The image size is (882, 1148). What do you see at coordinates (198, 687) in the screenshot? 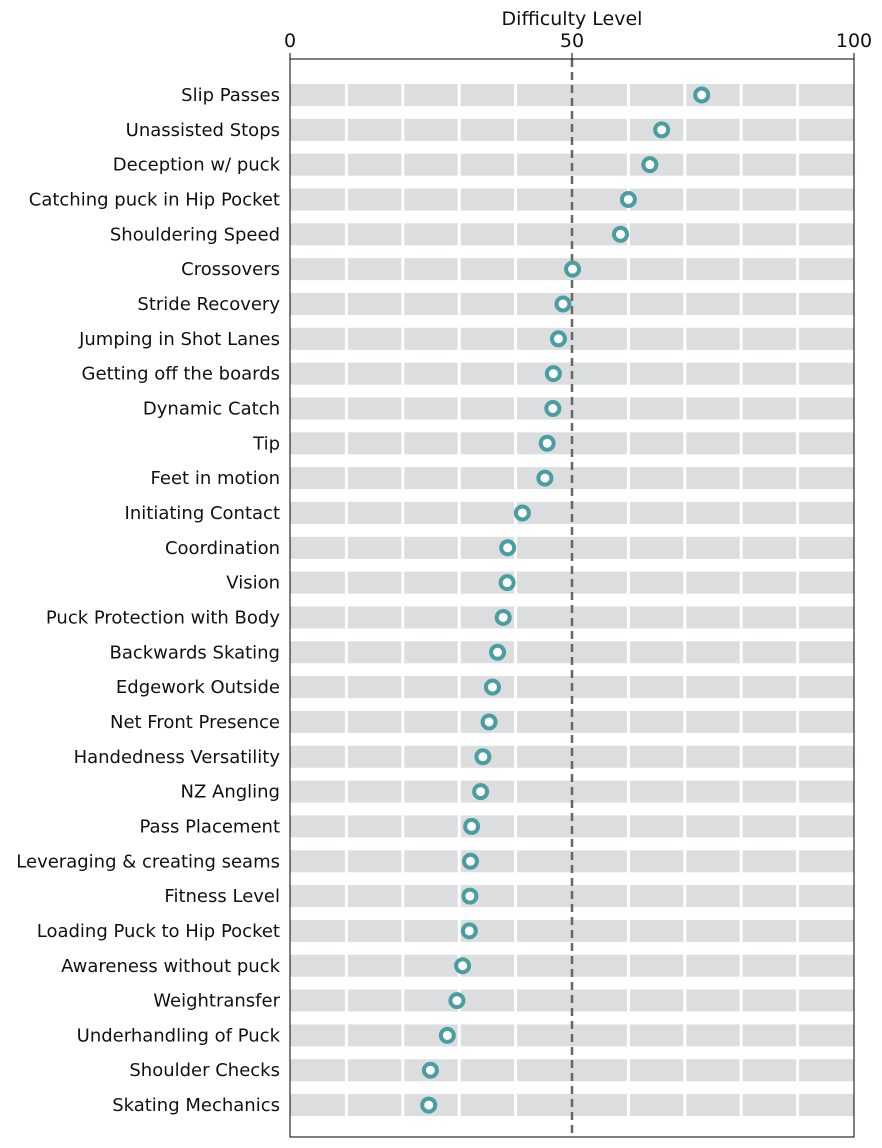
I see `category-label: Edgework Outside` at bounding box center [198, 687].